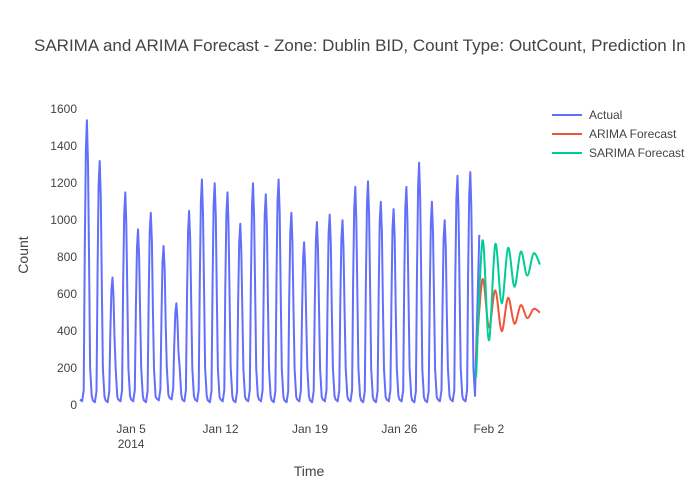 The width and height of the screenshot is (700, 500). I want to click on y-tick-label: 0, so click(73, 405).